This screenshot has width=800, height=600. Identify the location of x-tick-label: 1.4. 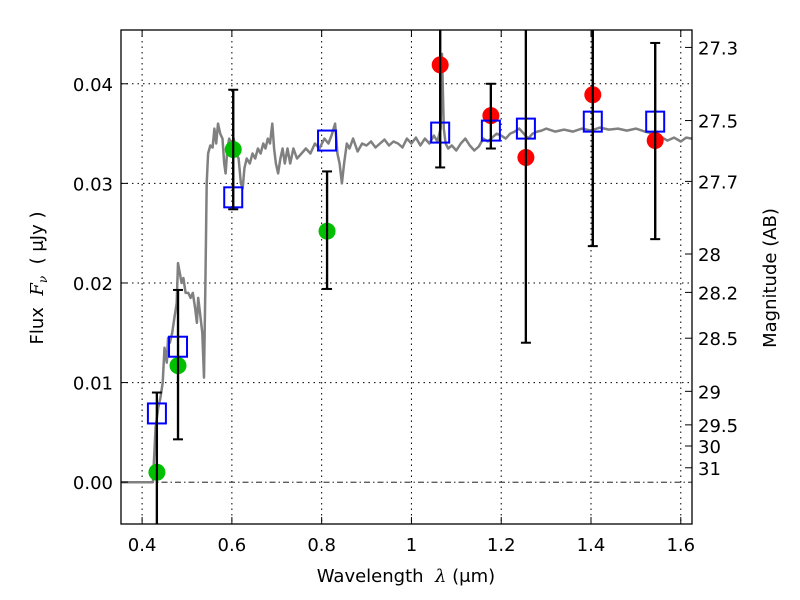
(591, 545).